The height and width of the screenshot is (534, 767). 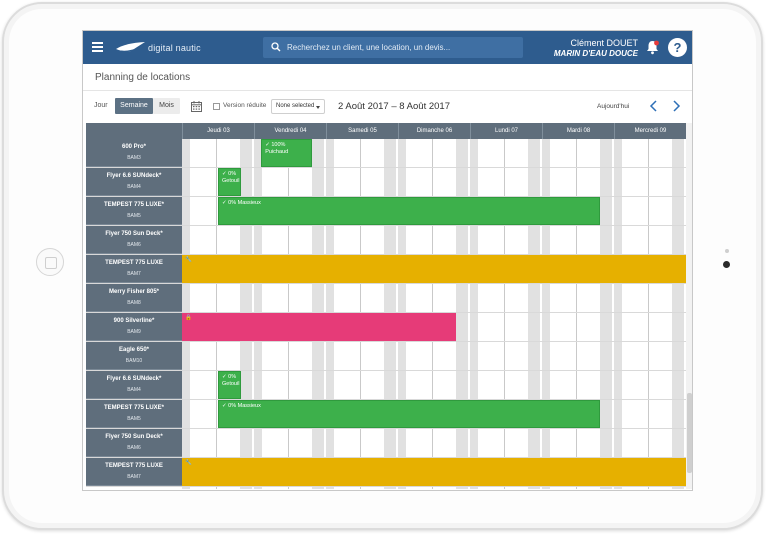 What do you see at coordinates (727, 251) in the screenshot?
I see `sensor-dot` at bounding box center [727, 251].